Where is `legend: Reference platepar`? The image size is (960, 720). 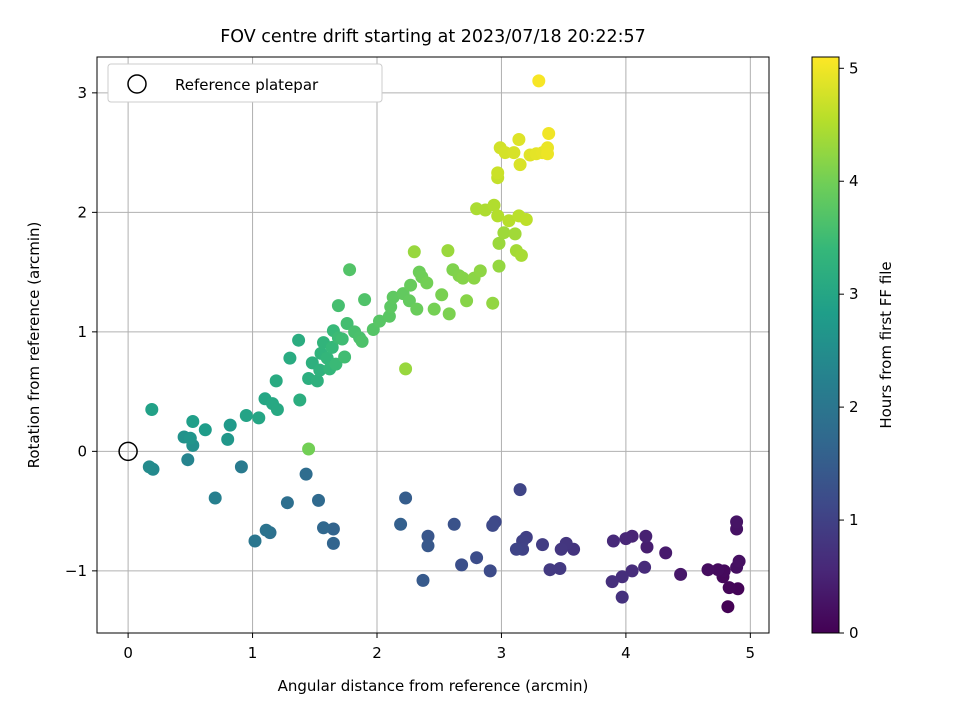
legend: Reference platepar is located at coordinates (245, 83).